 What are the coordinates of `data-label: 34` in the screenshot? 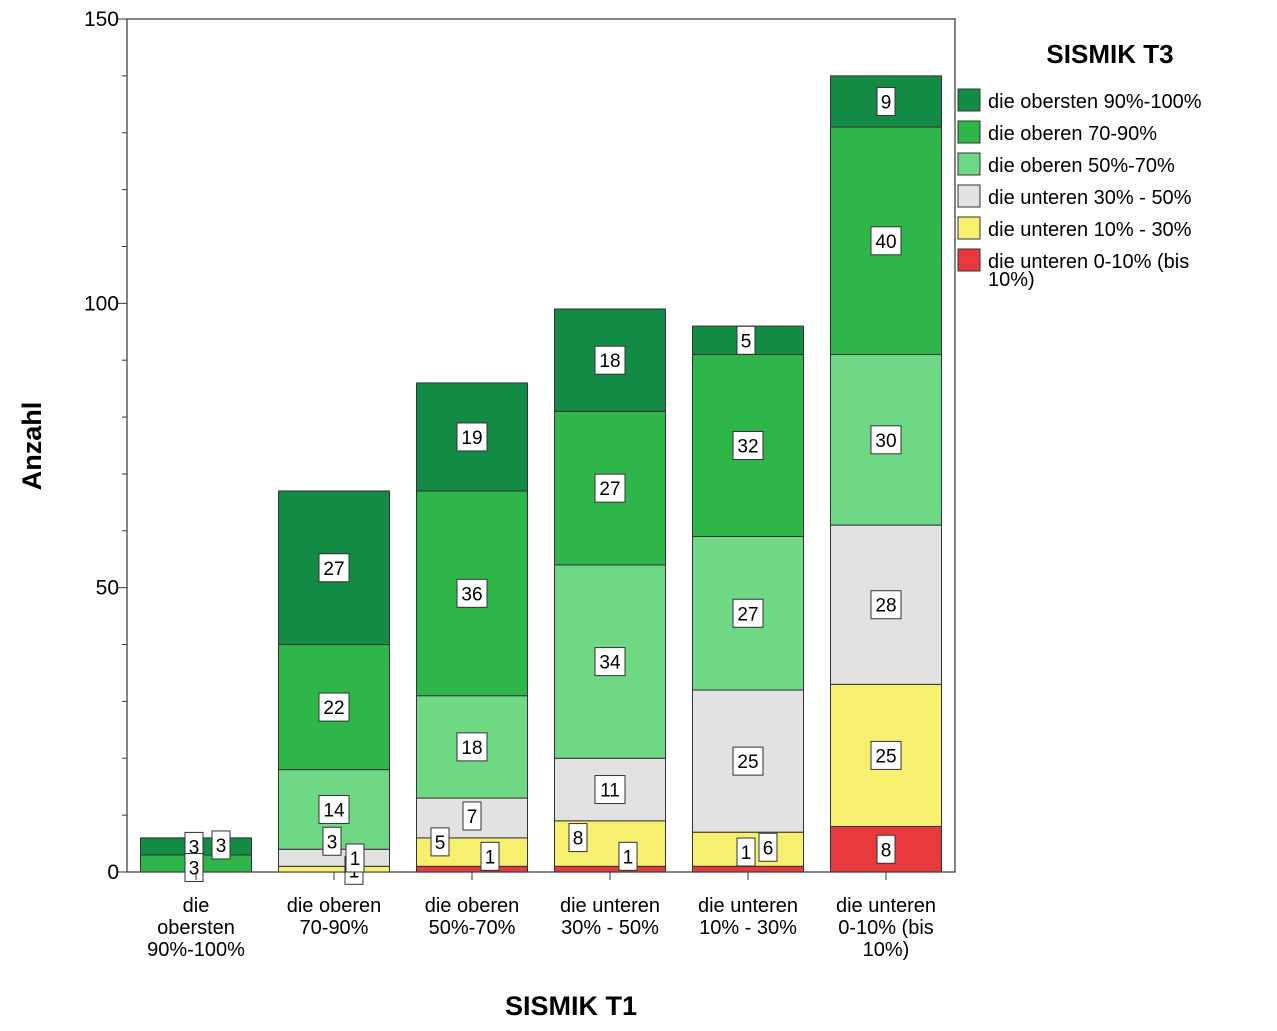 It's located at (610, 663).